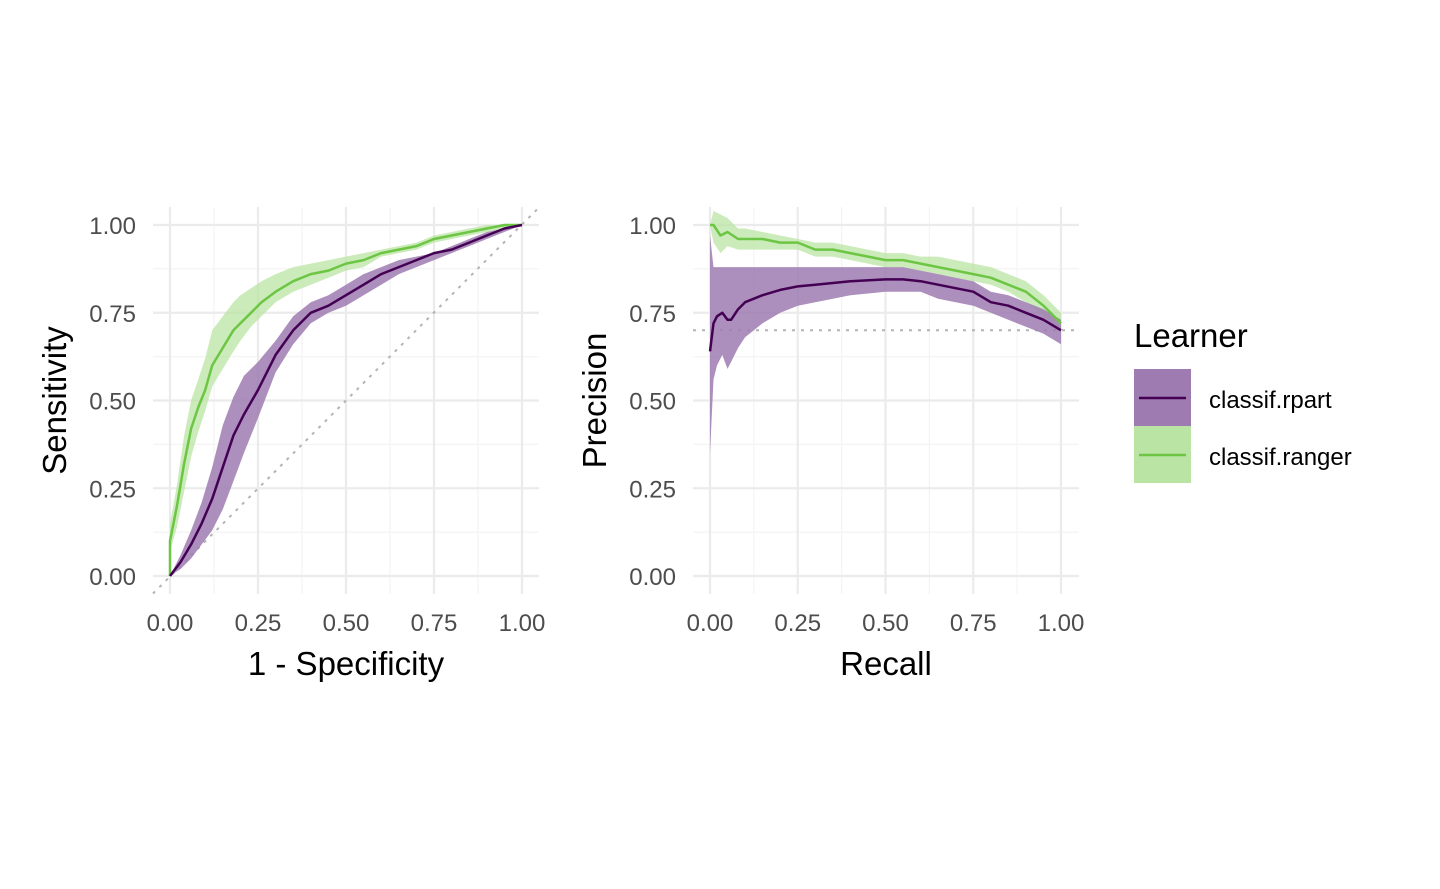 The image size is (1440, 889). I want to click on y-axis-title-sensitivity: Sensitivity, so click(54, 400).